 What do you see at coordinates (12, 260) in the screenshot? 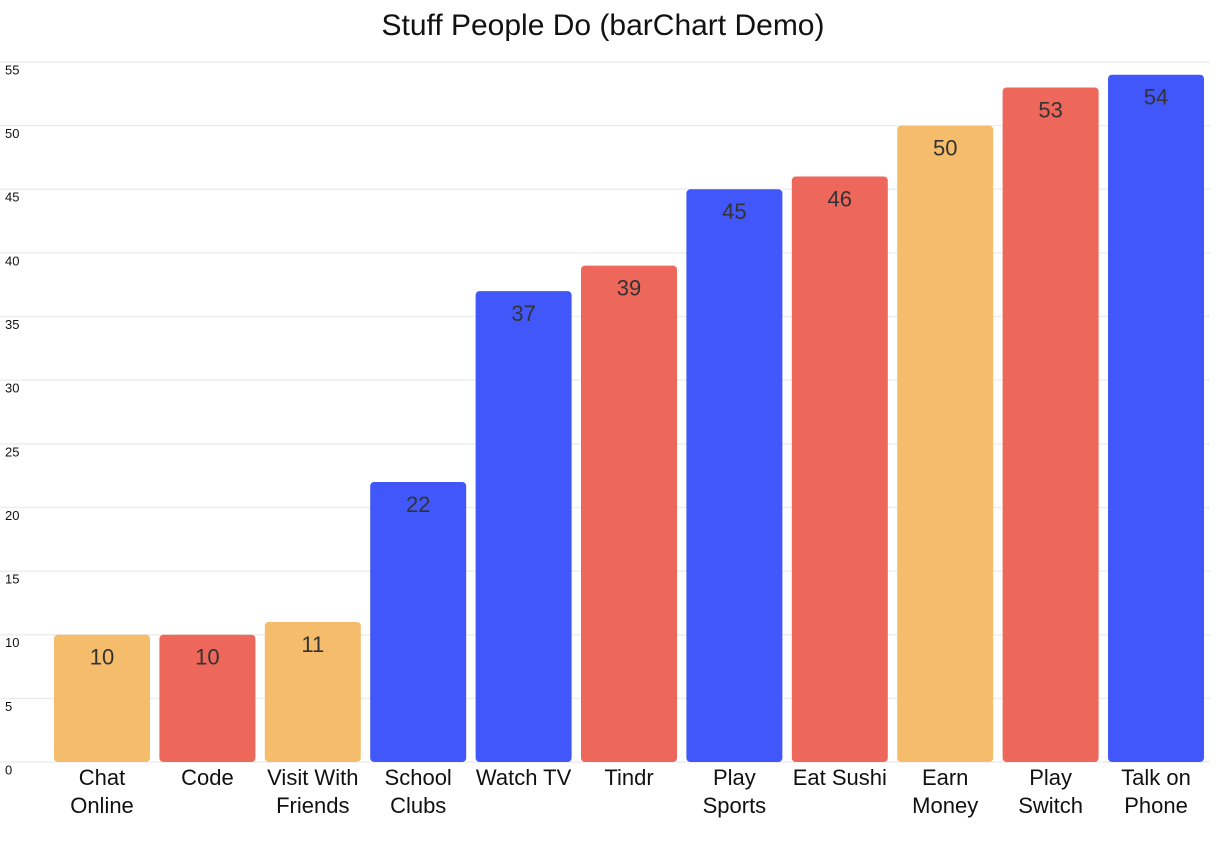
I see `y-tick-label: 40` at bounding box center [12, 260].